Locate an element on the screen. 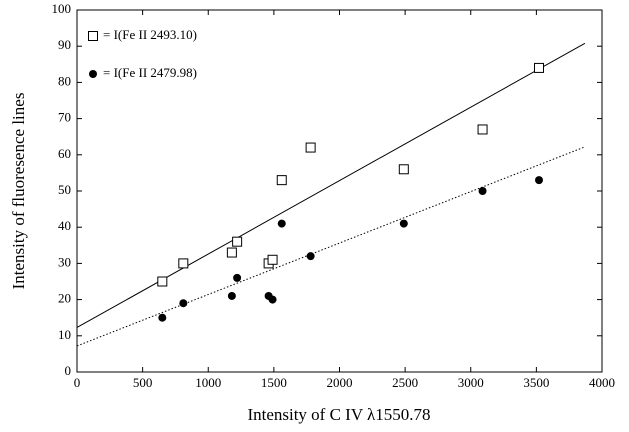  x-tick-label: 1000 is located at coordinates (208, 382).